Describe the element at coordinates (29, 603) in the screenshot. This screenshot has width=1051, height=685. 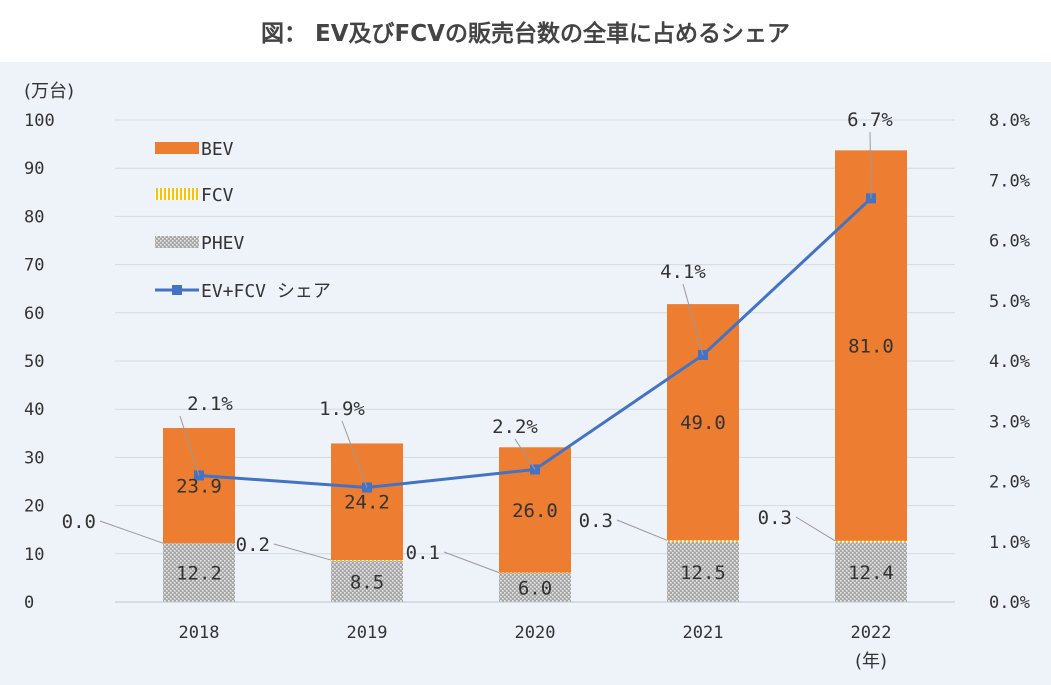
I see `y-tick-label: 0` at that location.